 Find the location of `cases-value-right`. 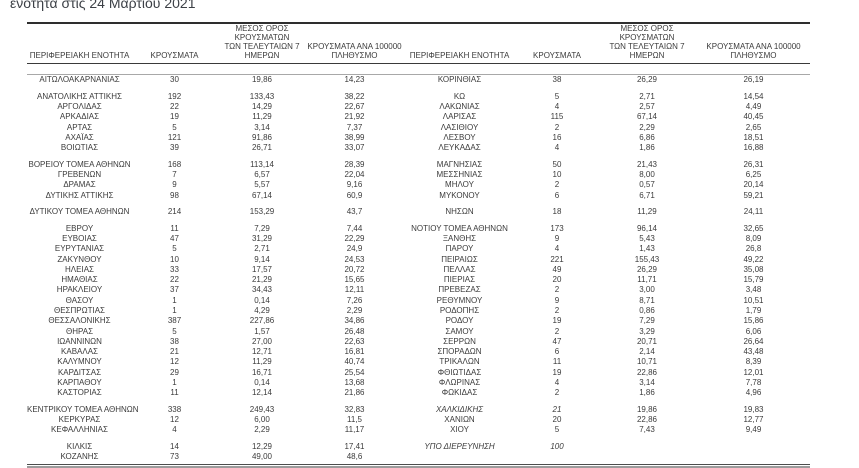

cases-value-right is located at coordinates (557, 457).